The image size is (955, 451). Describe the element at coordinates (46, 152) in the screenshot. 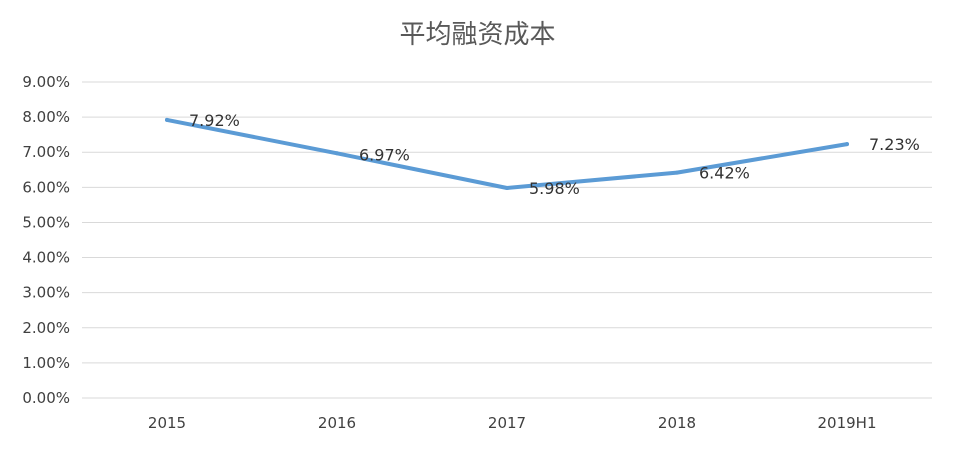

I see `y-tick-label: 7.00%` at that location.